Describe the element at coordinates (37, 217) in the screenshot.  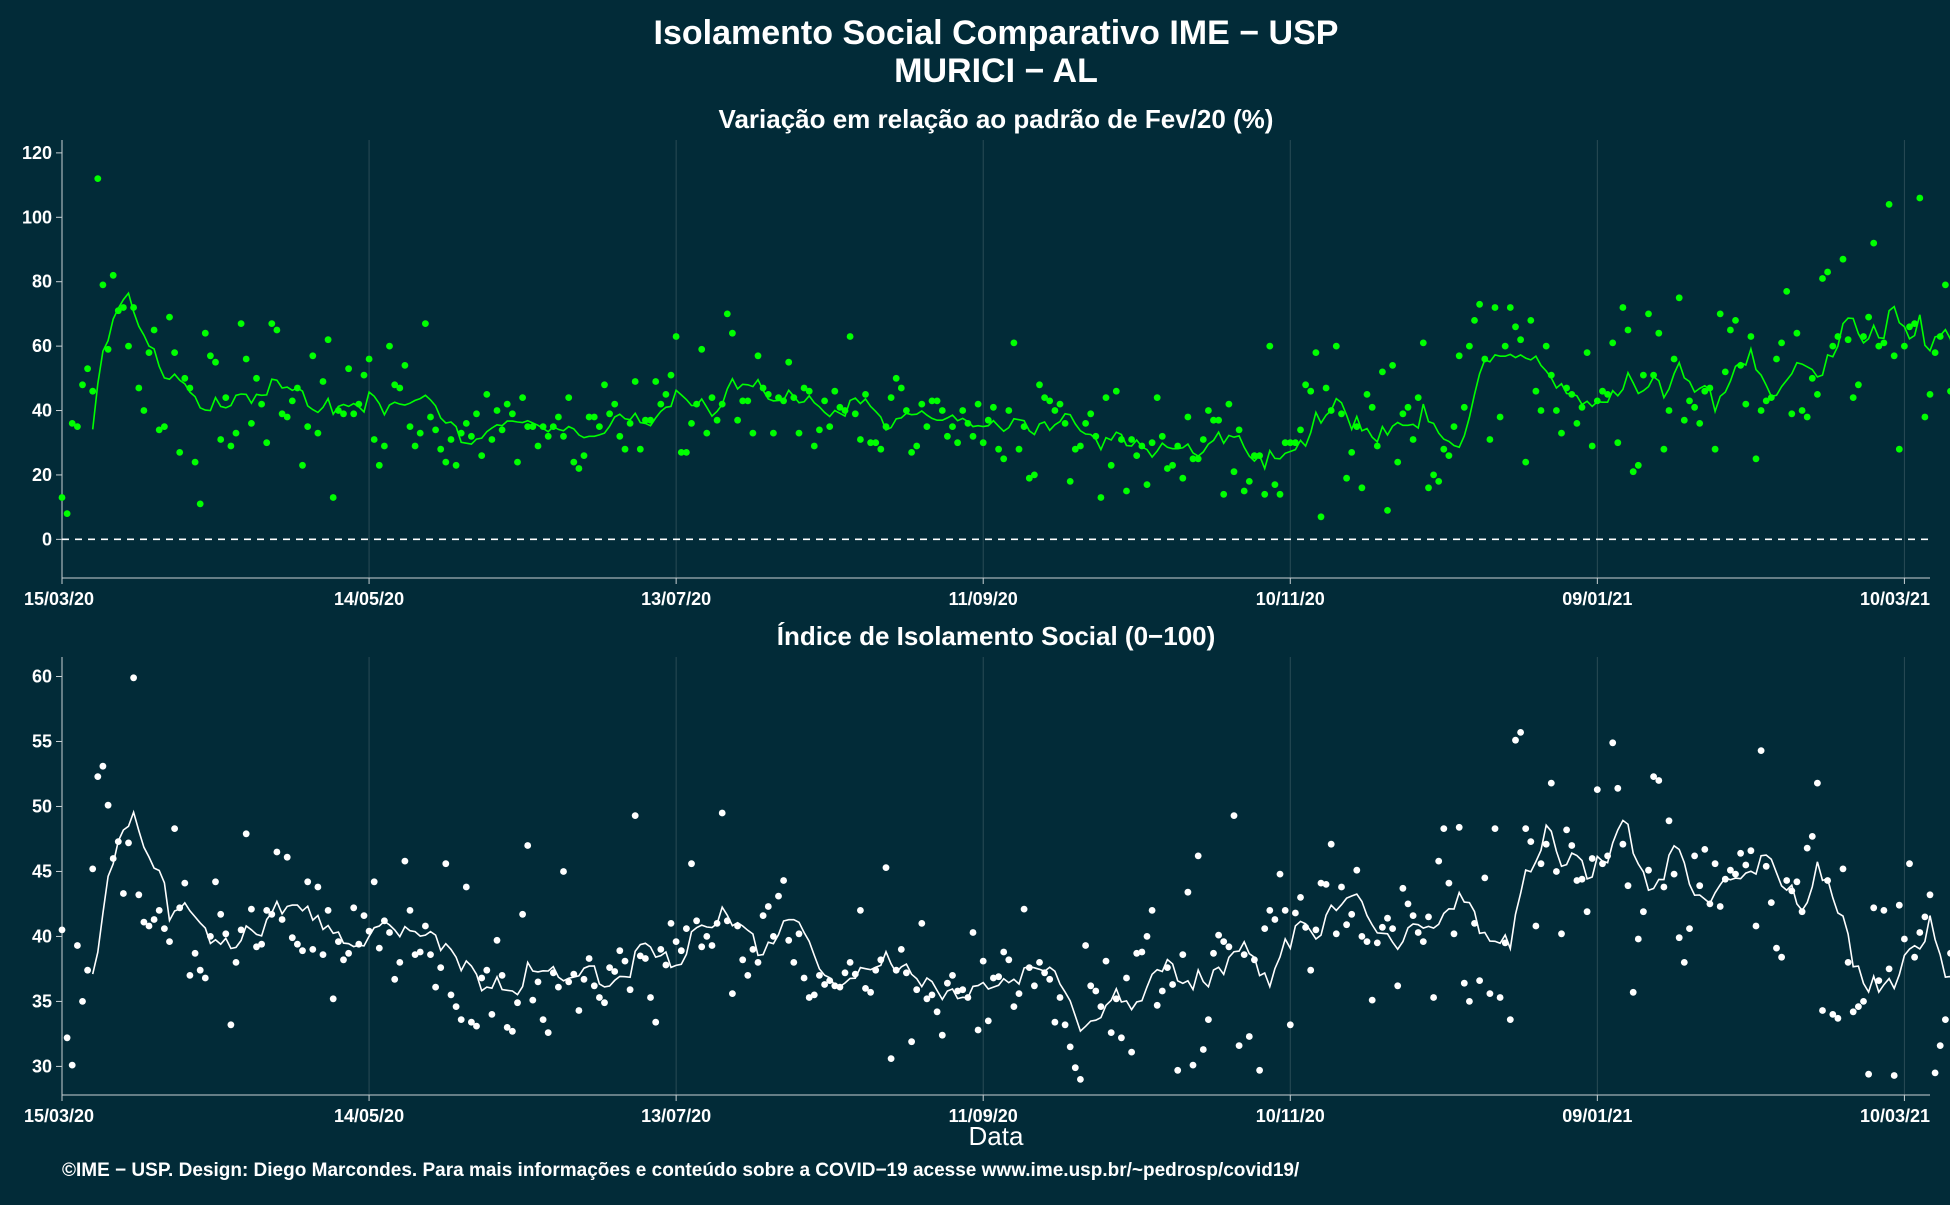
I see `y-tick-label: 100` at that location.